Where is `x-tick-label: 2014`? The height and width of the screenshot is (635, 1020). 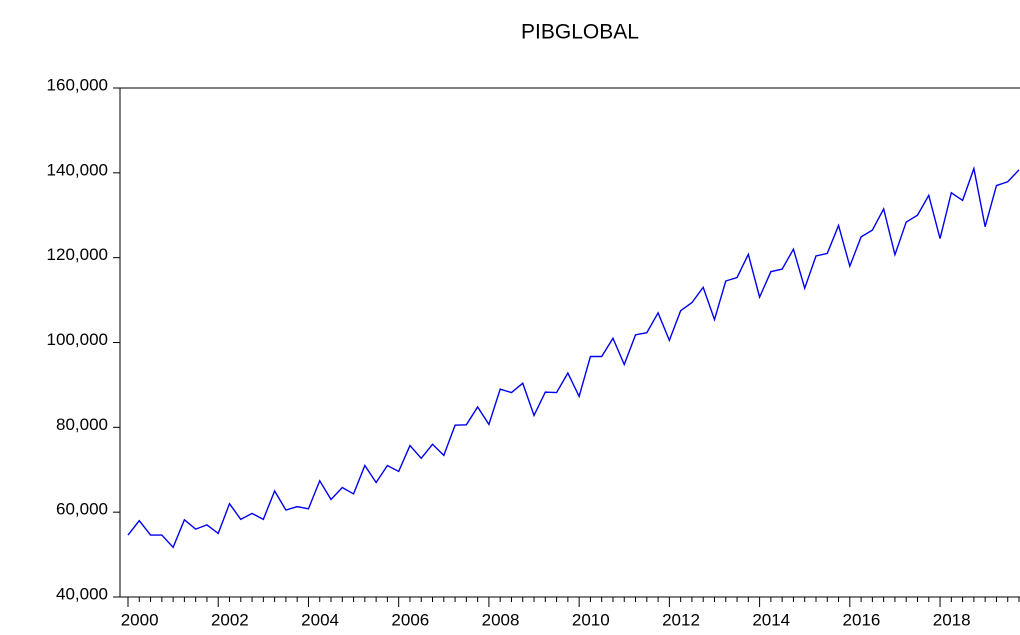
x-tick-label: 2014 is located at coordinates (771, 619).